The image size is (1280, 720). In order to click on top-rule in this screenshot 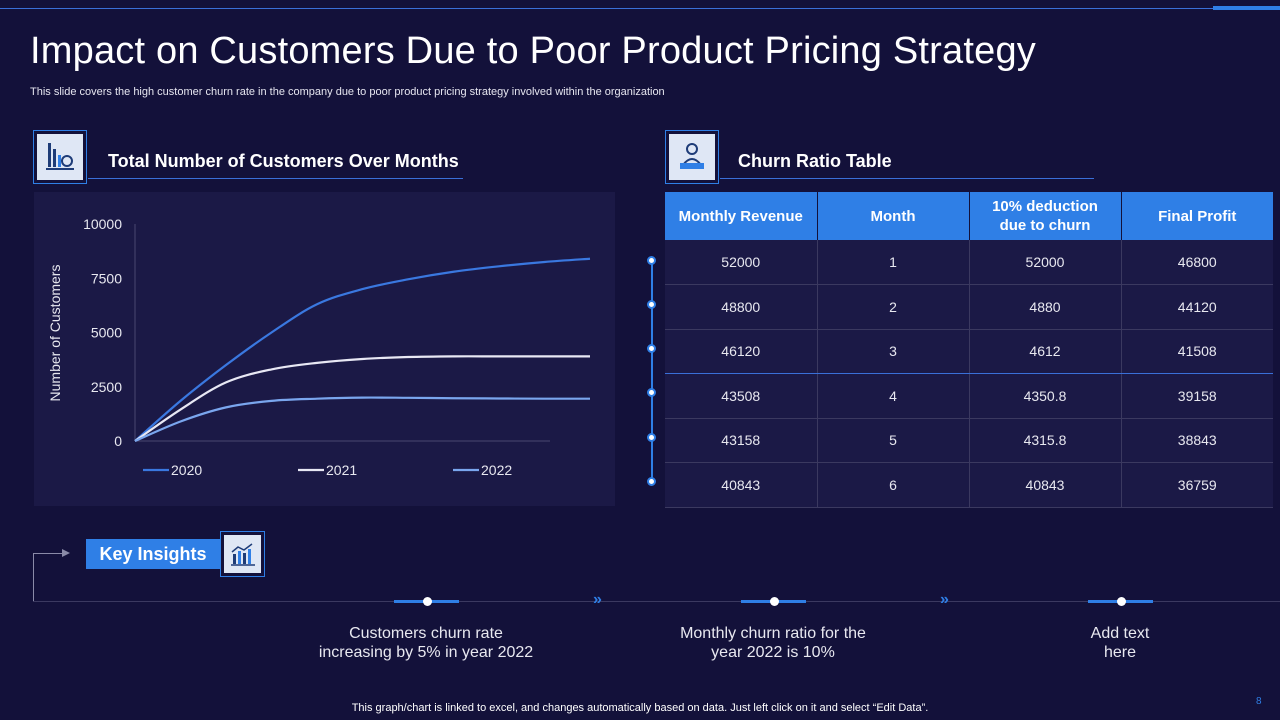, I will do `click(640, 8)`.